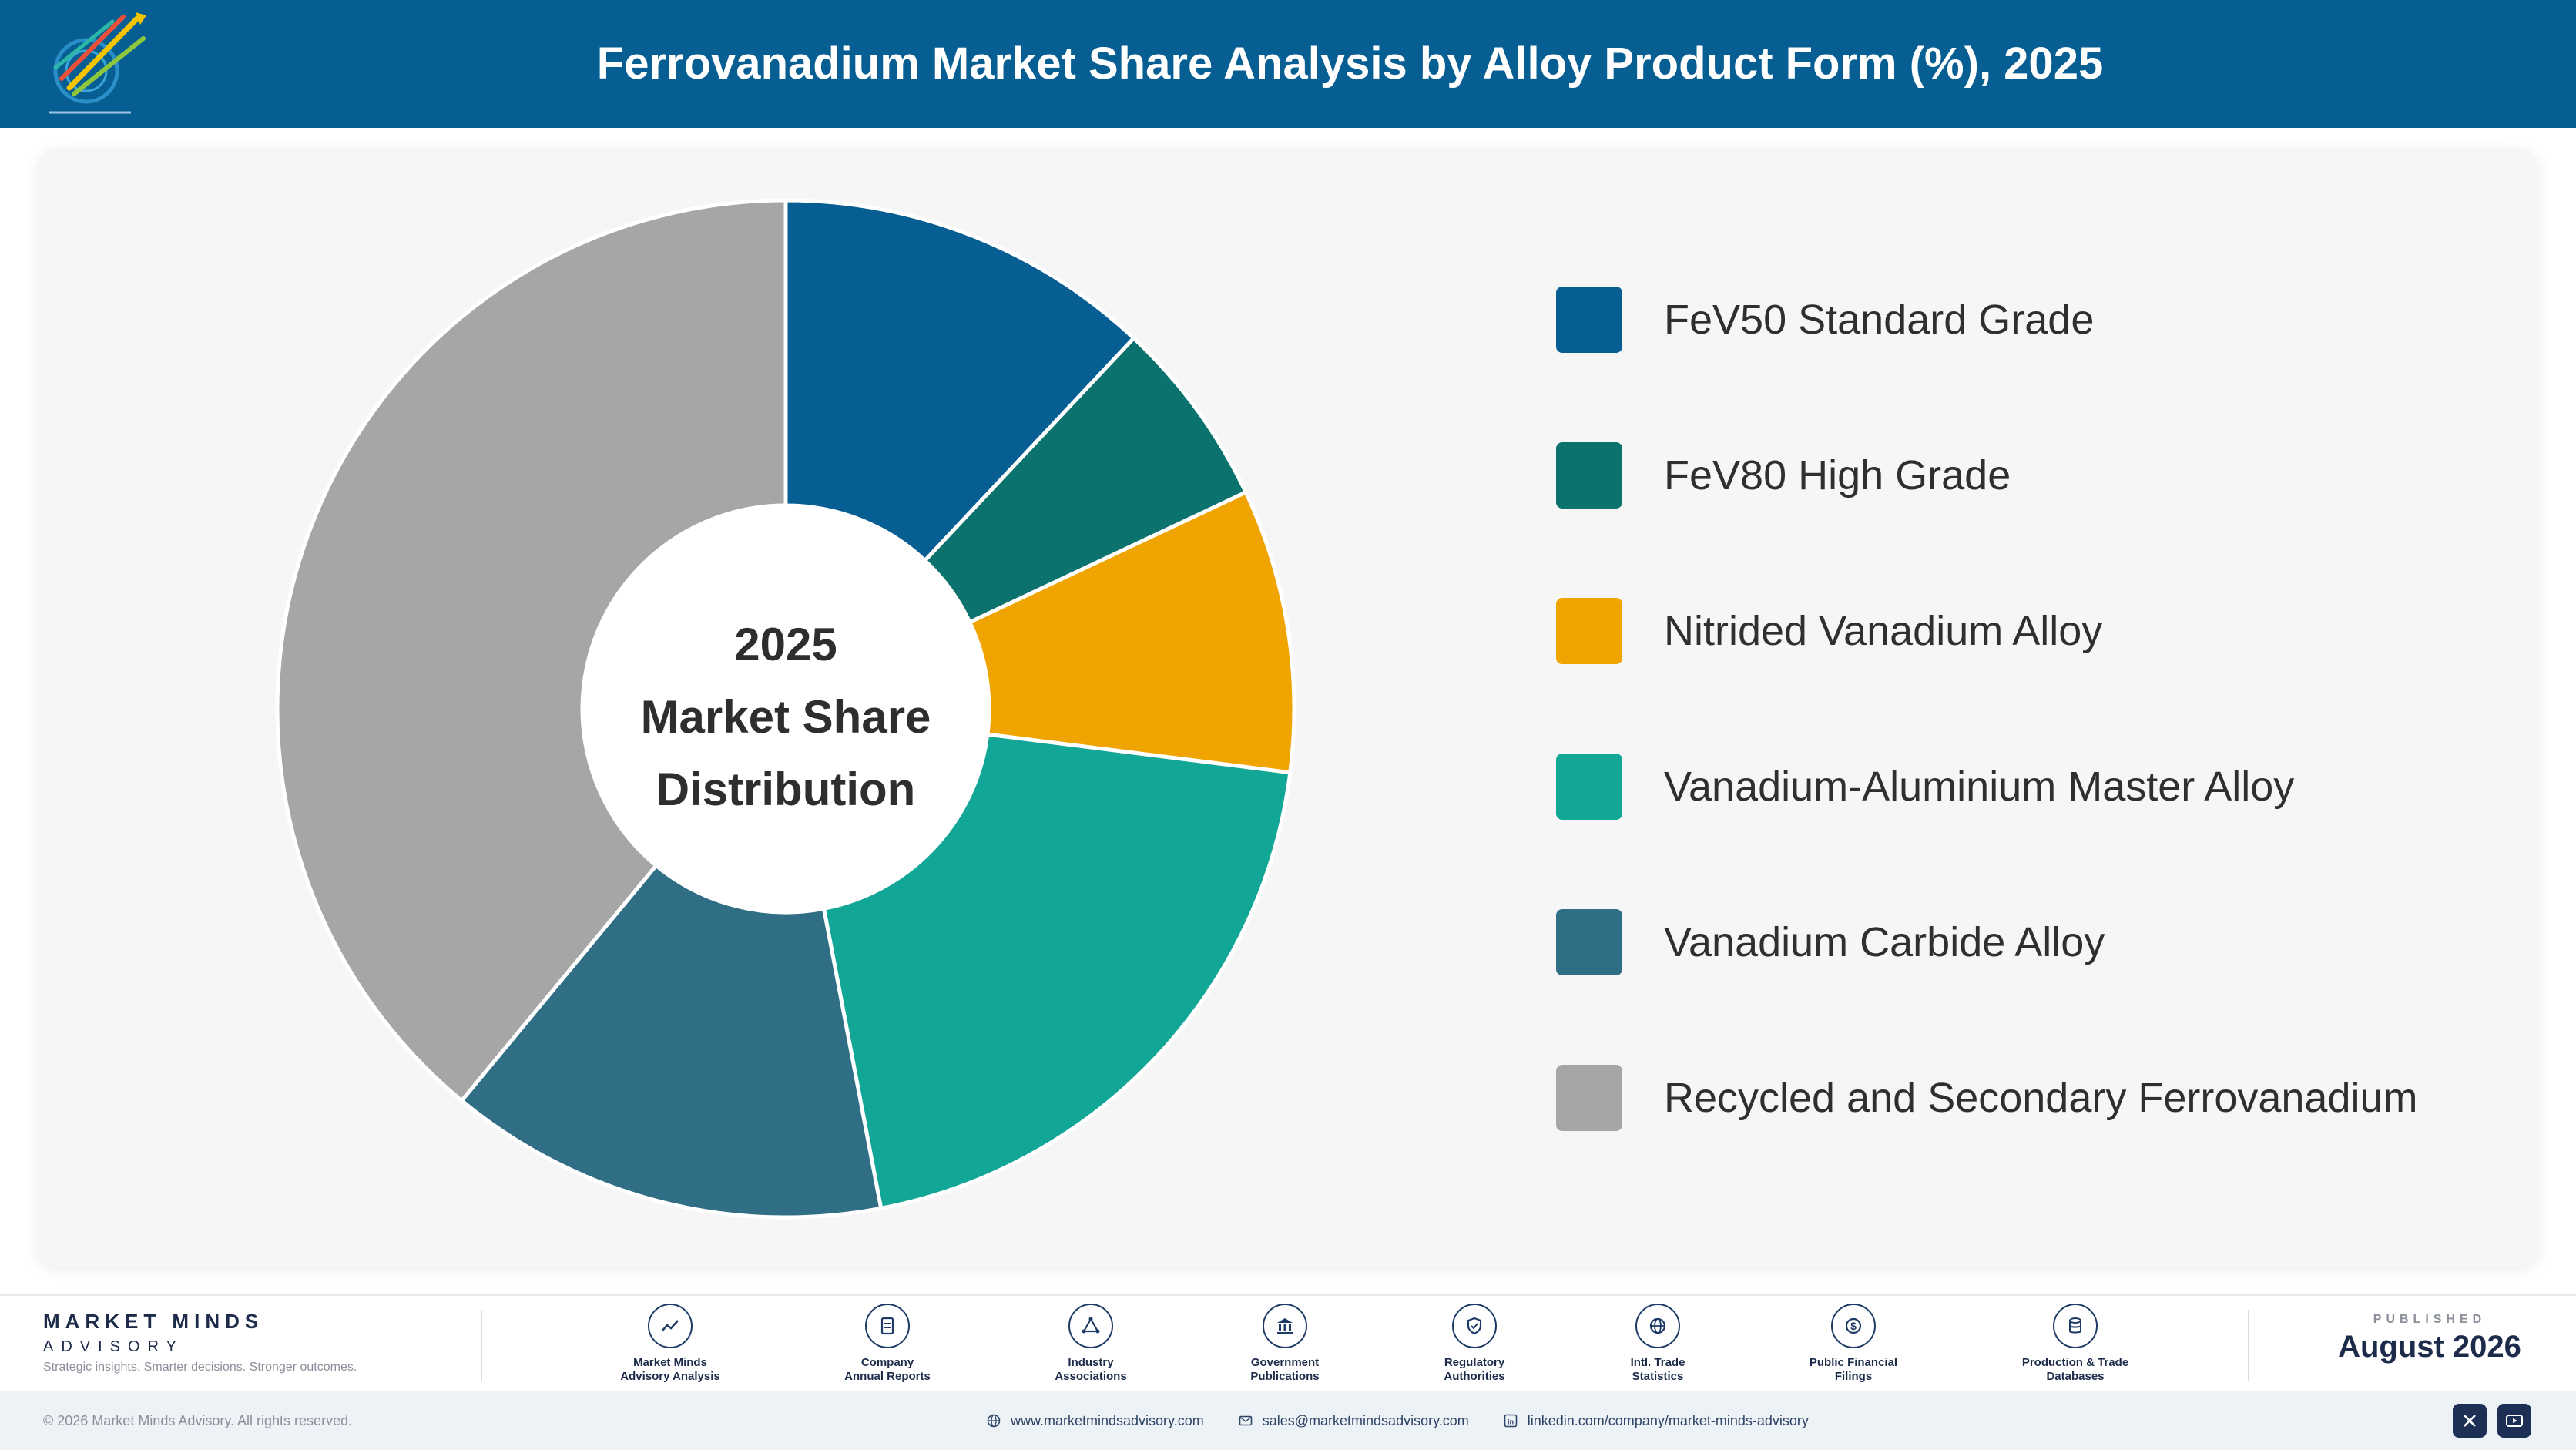 The height and width of the screenshot is (1450, 2576). Describe the element at coordinates (1884, 942) in the screenshot. I see `legend-label: Vanadium Carbide Alloy` at that location.